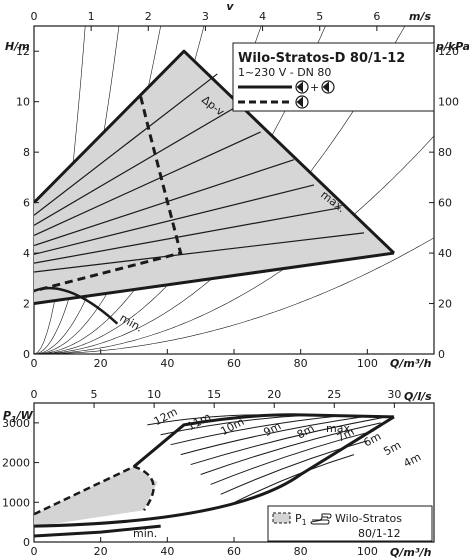 The width and height of the screenshot is (469, 560). I want to click on btick-label-q-100: 100, so click(367, 551).